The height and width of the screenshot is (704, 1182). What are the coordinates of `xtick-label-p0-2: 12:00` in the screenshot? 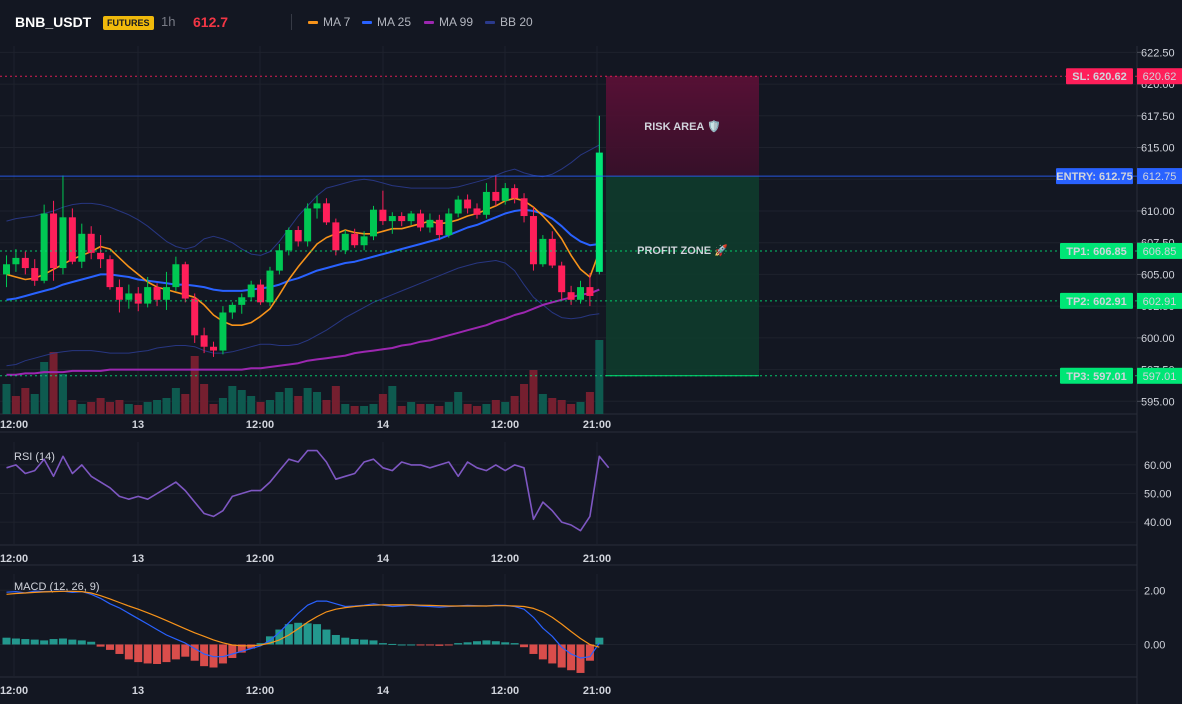 It's located at (260, 425).